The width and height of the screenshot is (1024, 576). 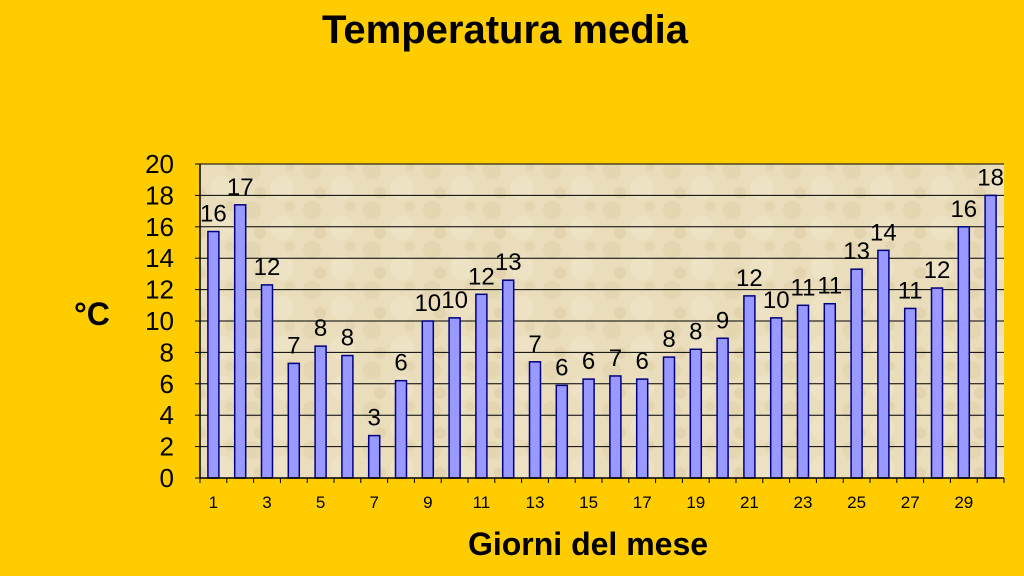 What do you see at coordinates (167, 415) in the screenshot?
I see `y-tick-label: 4` at bounding box center [167, 415].